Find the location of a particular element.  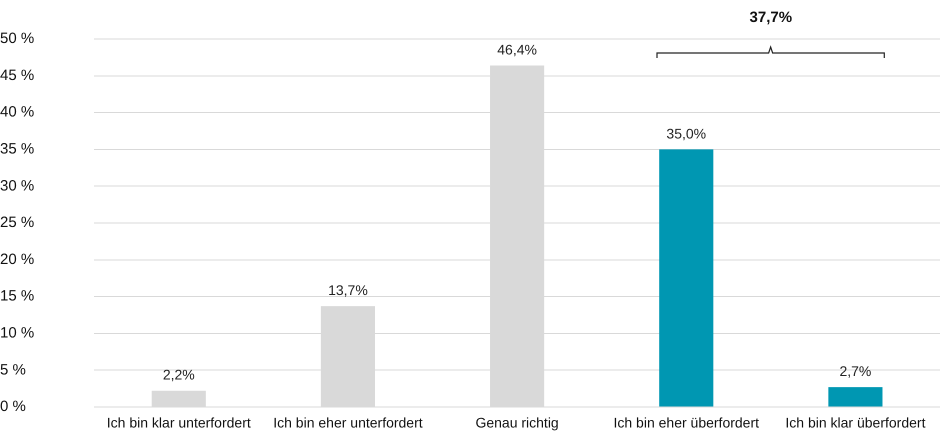

y-tick-label: 15 % is located at coordinates (17, 296).